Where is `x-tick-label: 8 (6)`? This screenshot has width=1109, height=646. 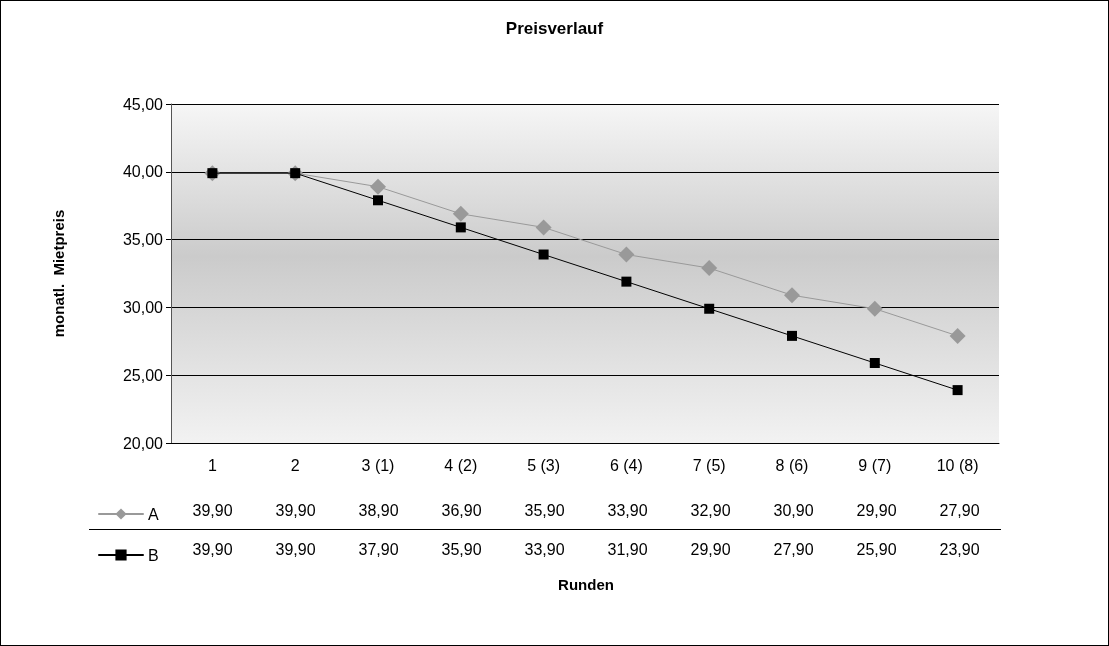 x-tick-label: 8 (6) is located at coordinates (792, 465).